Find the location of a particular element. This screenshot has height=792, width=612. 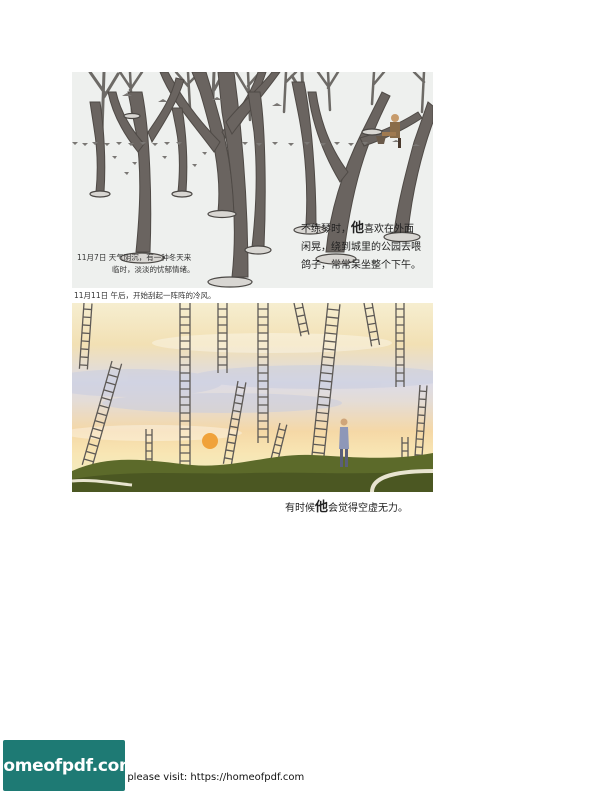

sky-caption-emphasis: 他 is located at coordinates (322, 507).